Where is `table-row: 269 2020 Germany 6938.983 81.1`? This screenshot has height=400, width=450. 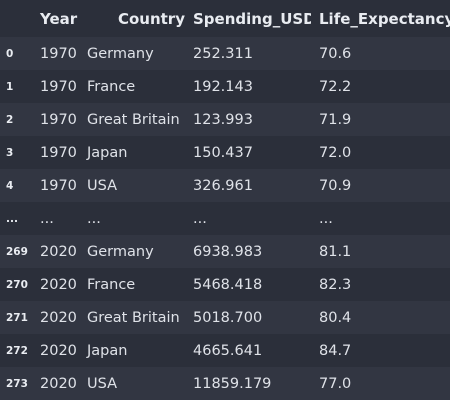 table-row: 269 2020 Germany 6938.983 81.1 is located at coordinates (225, 251).